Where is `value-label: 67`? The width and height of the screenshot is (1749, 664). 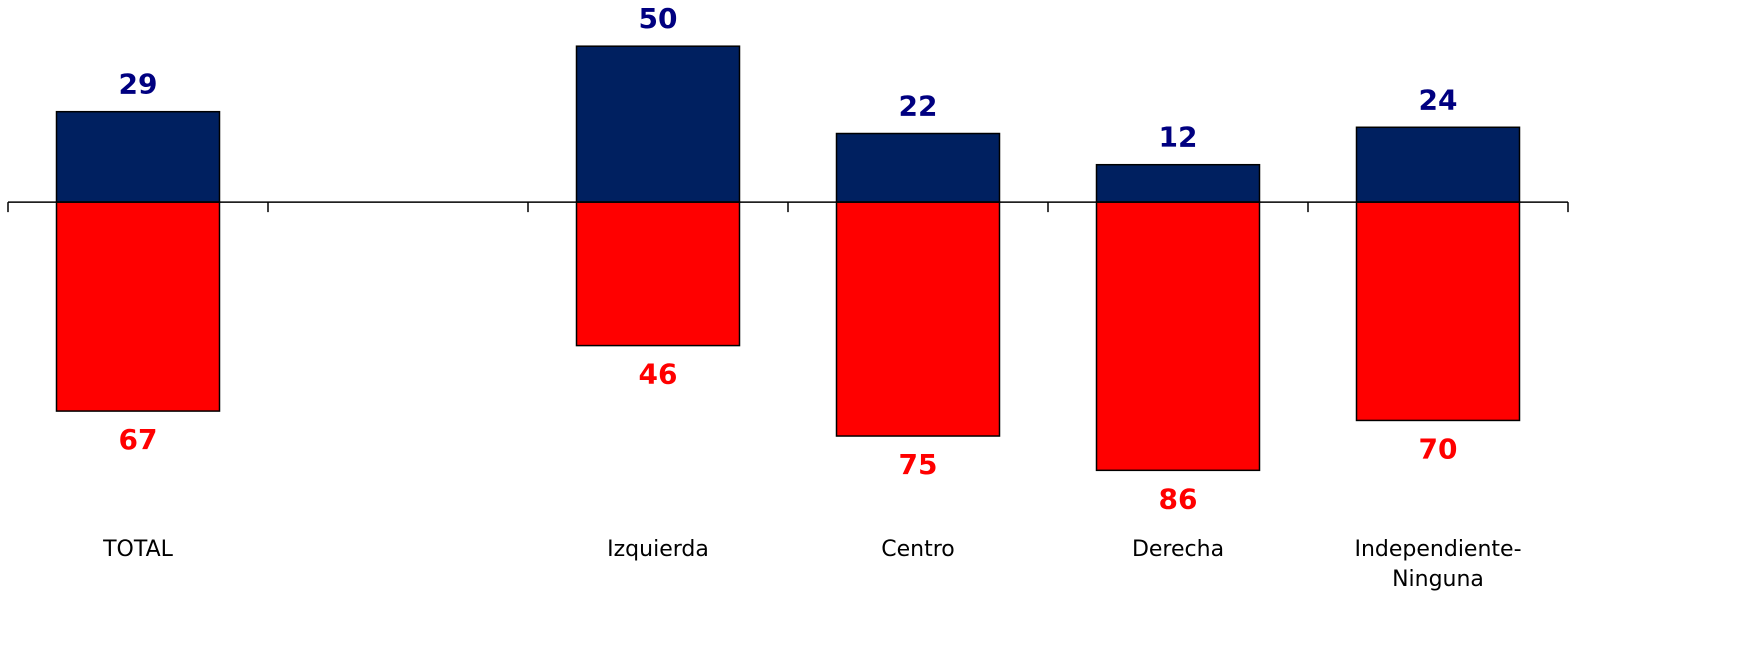
value-label: 67 is located at coordinates (138, 439).